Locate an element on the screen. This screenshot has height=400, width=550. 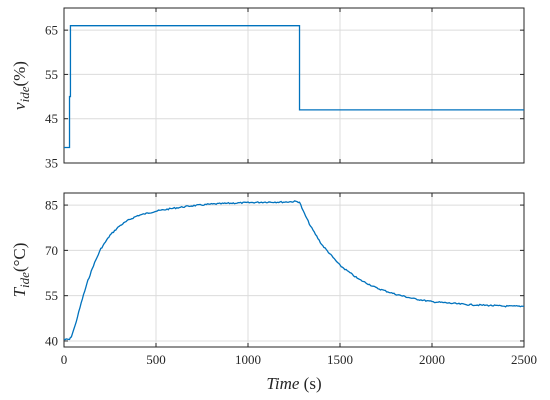
x-tick-label: 500 is located at coordinates (156, 359).